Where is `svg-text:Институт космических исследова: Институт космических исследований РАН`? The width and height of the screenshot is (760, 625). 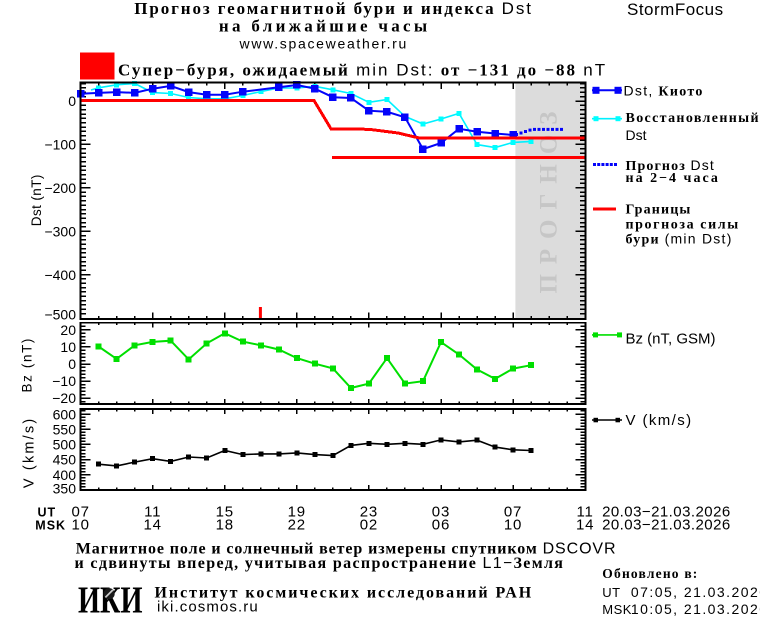
svg-text:Институт космических исследова: Институт космических исследований РАН is located at coordinates (344, 593).